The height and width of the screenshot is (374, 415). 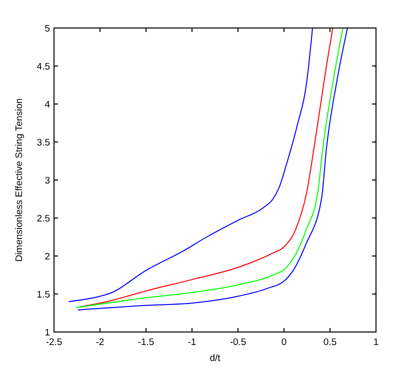 I want to click on x-tick-label: -0.5, so click(x=238, y=342).